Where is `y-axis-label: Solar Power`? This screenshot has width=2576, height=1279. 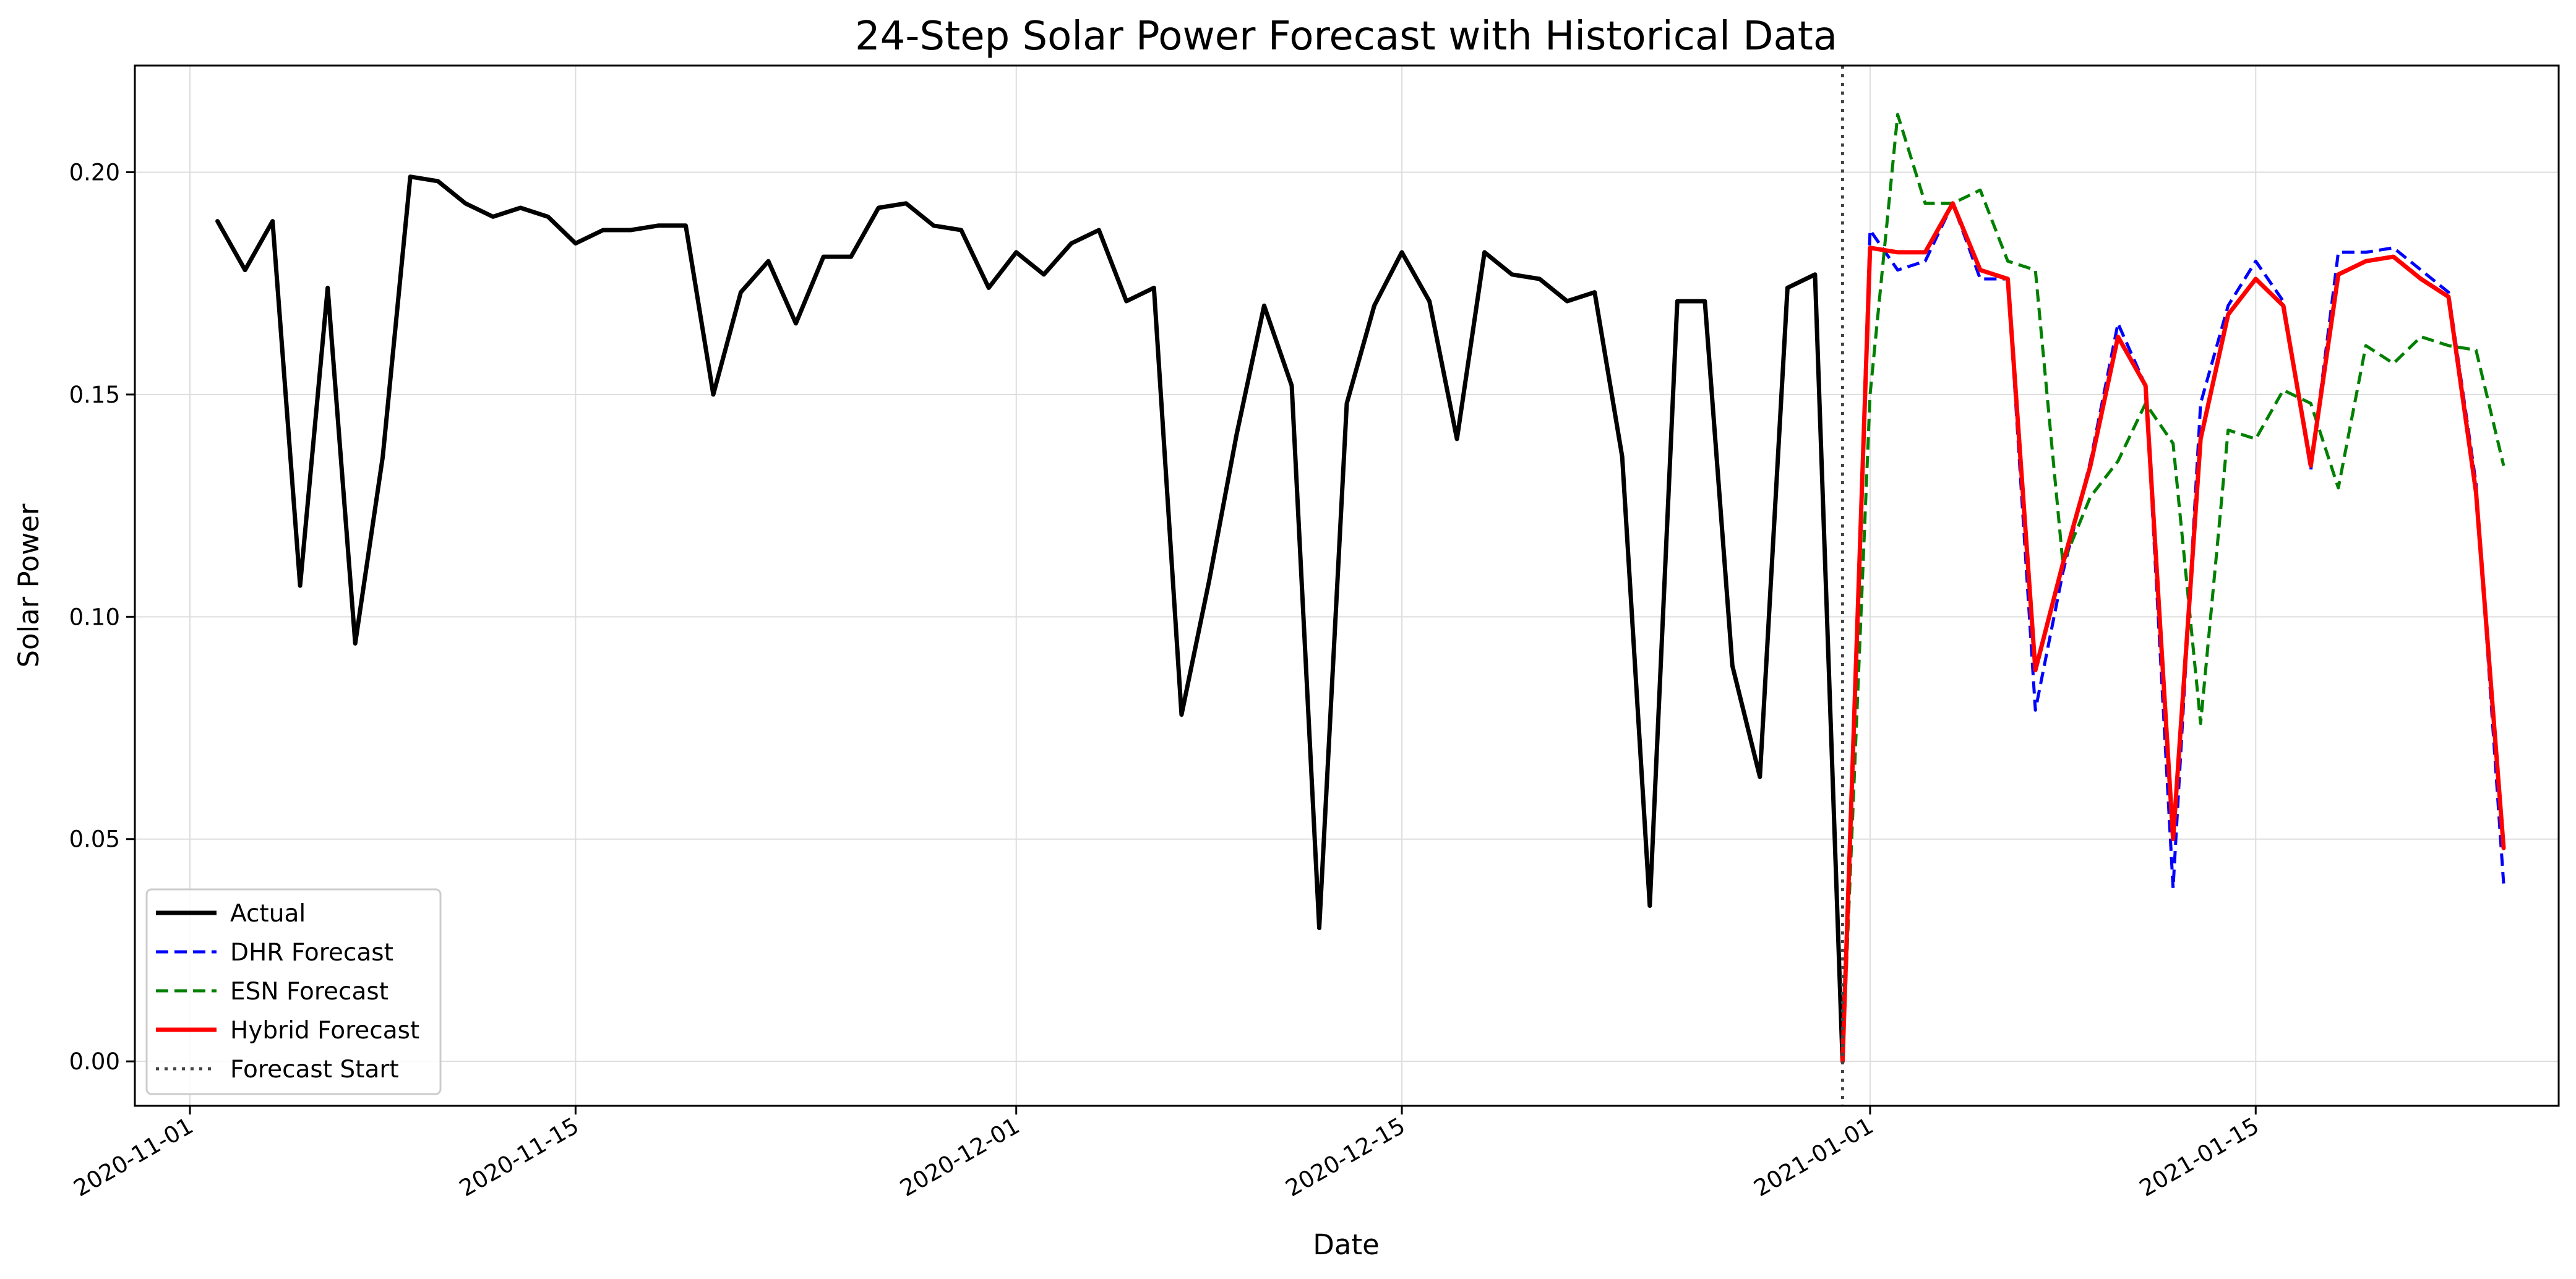 y-axis-label: Solar Power is located at coordinates (28, 585).